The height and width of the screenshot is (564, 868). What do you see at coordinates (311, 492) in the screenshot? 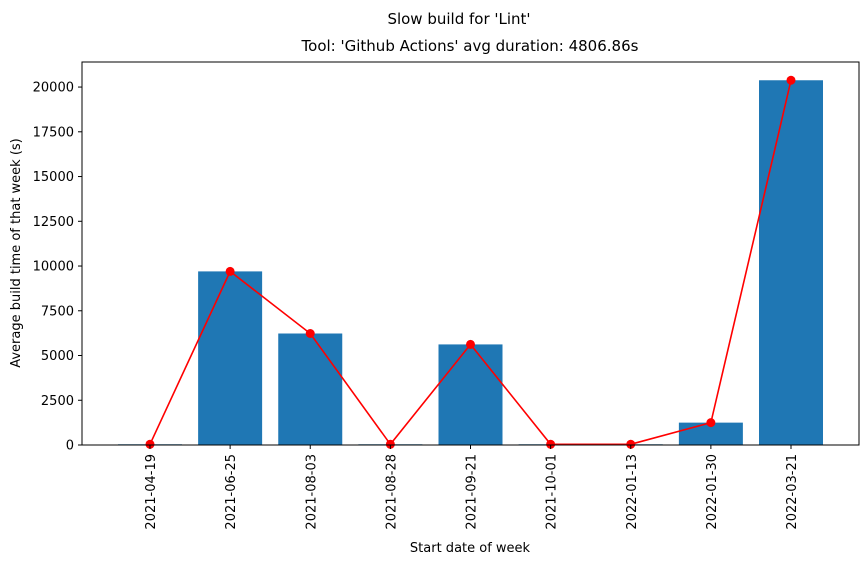
I see `x-tick-label: 2021-08-03` at bounding box center [311, 492].